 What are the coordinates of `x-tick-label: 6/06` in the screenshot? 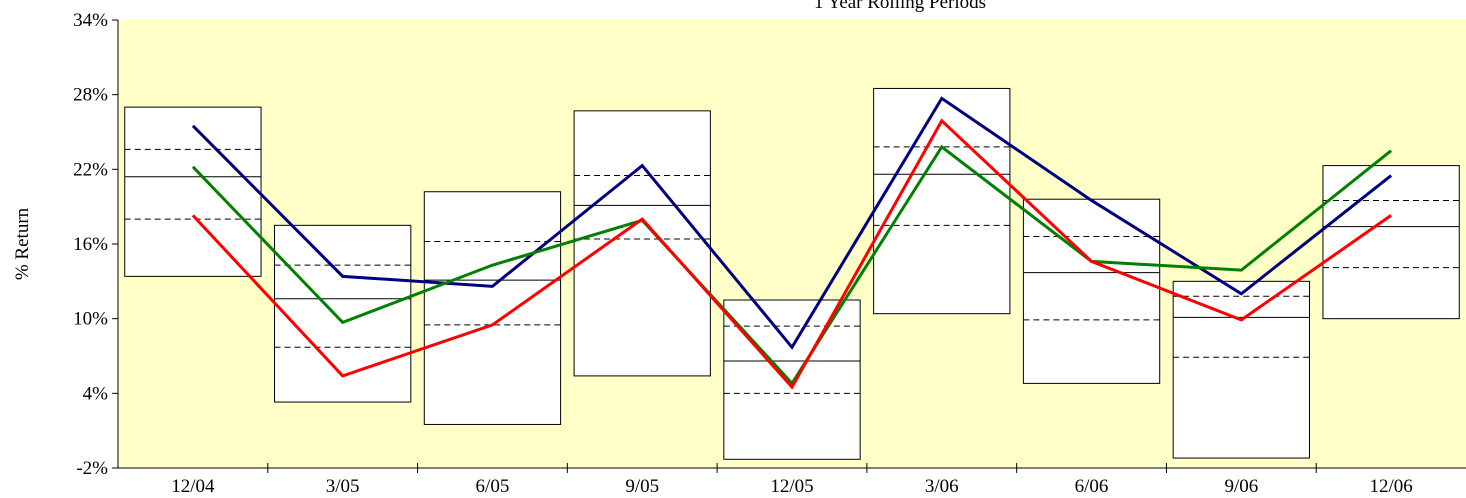 It's located at (1092, 486).